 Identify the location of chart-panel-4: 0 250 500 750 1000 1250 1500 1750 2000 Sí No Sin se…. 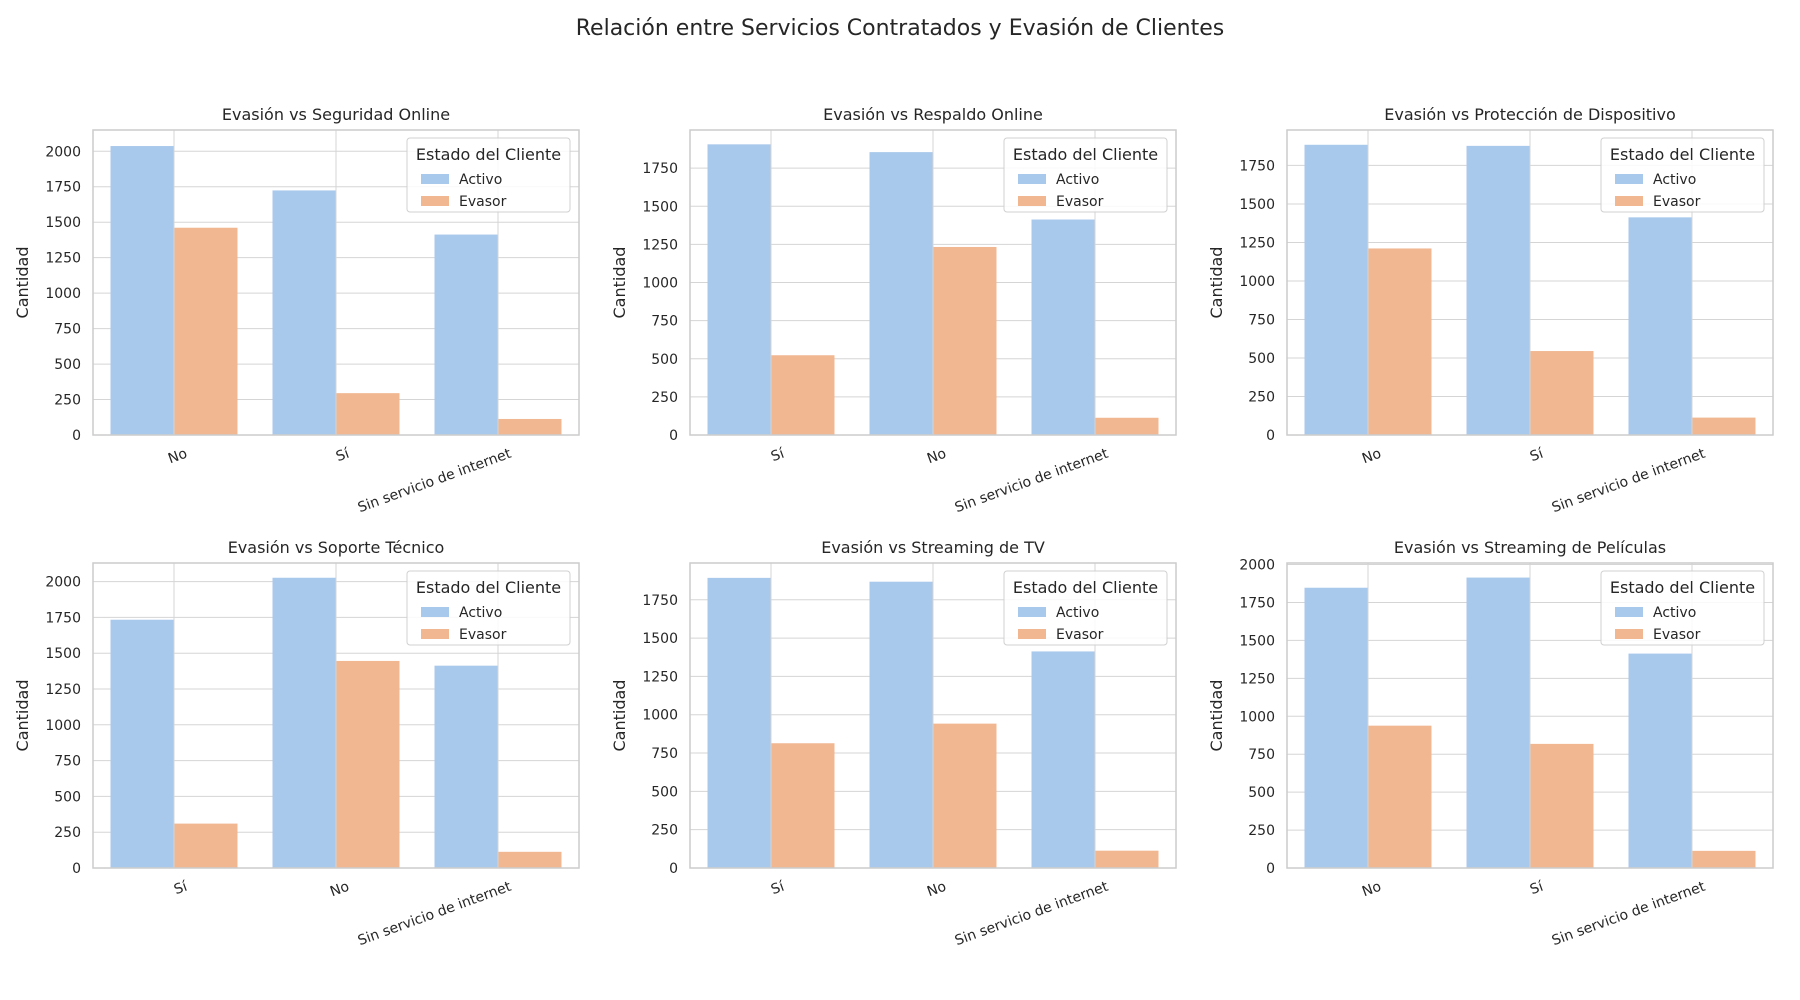
(296, 743).